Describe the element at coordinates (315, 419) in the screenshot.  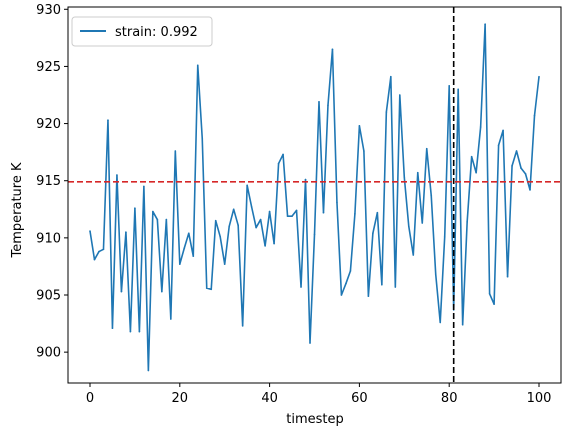
I see `x-axis-label: timestep` at that location.